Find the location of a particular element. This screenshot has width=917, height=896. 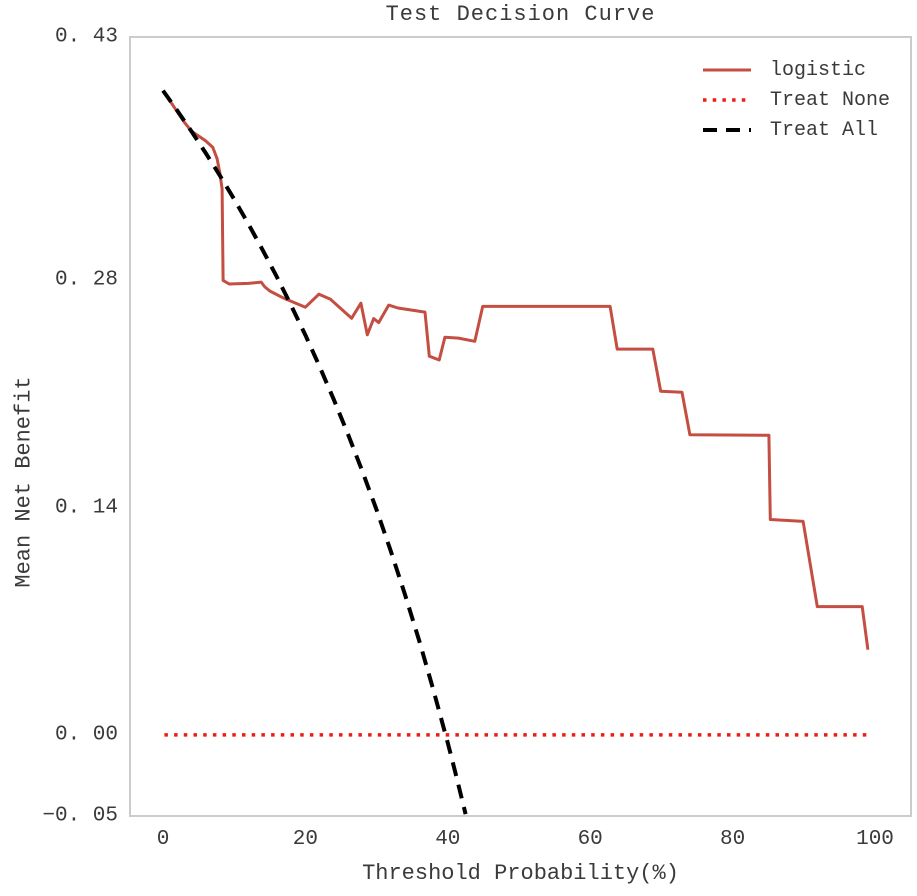

x-tick-label: 0 is located at coordinates (163, 839).